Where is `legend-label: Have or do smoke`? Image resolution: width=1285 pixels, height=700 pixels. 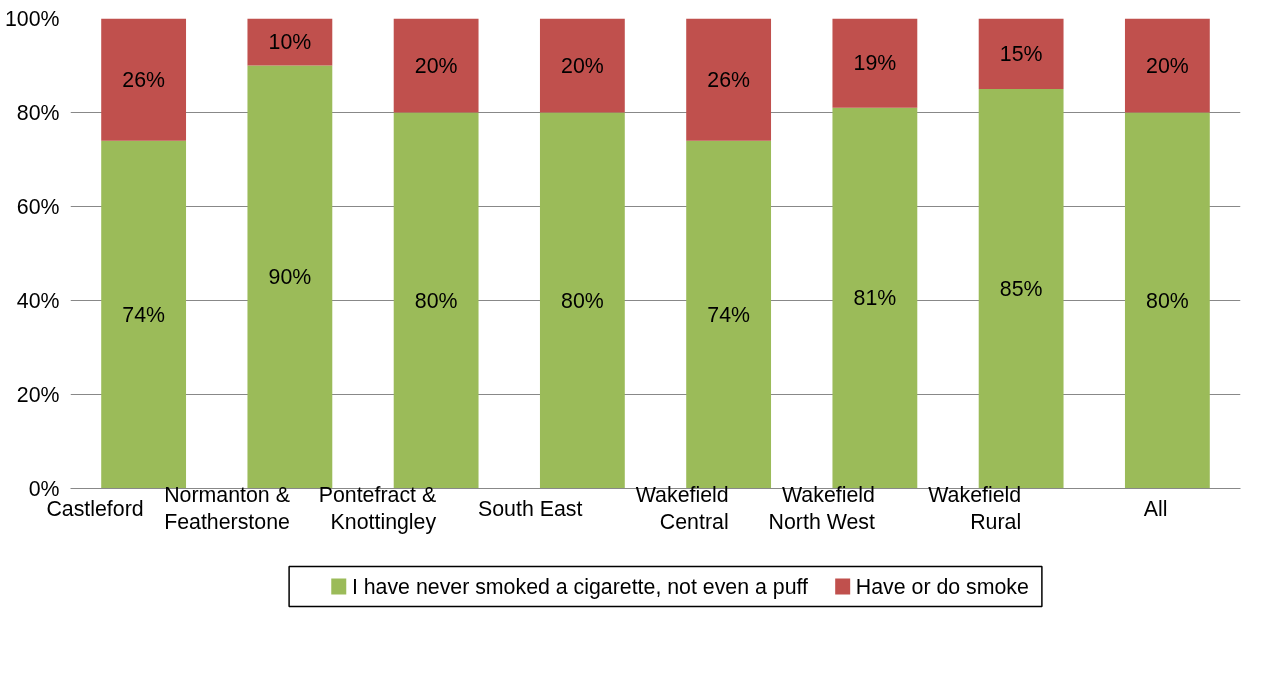
legend-label: Have or do smoke is located at coordinates (942, 586).